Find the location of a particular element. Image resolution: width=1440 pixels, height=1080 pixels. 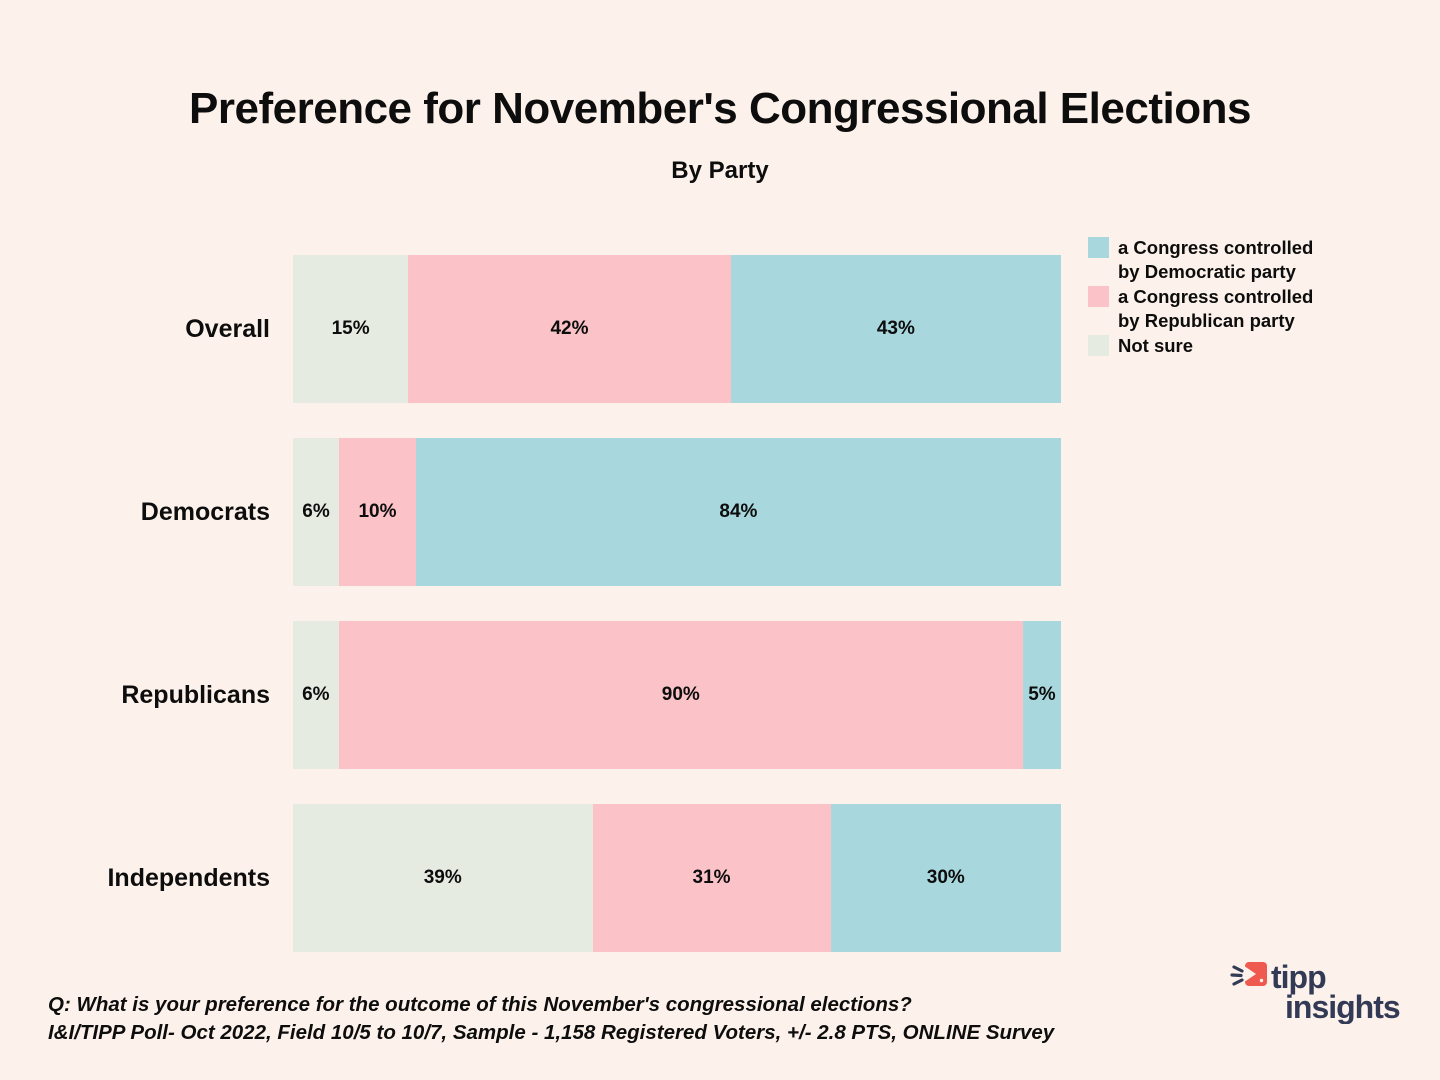

bar-segment-not-sure: 39% is located at coordinates (443, 878).